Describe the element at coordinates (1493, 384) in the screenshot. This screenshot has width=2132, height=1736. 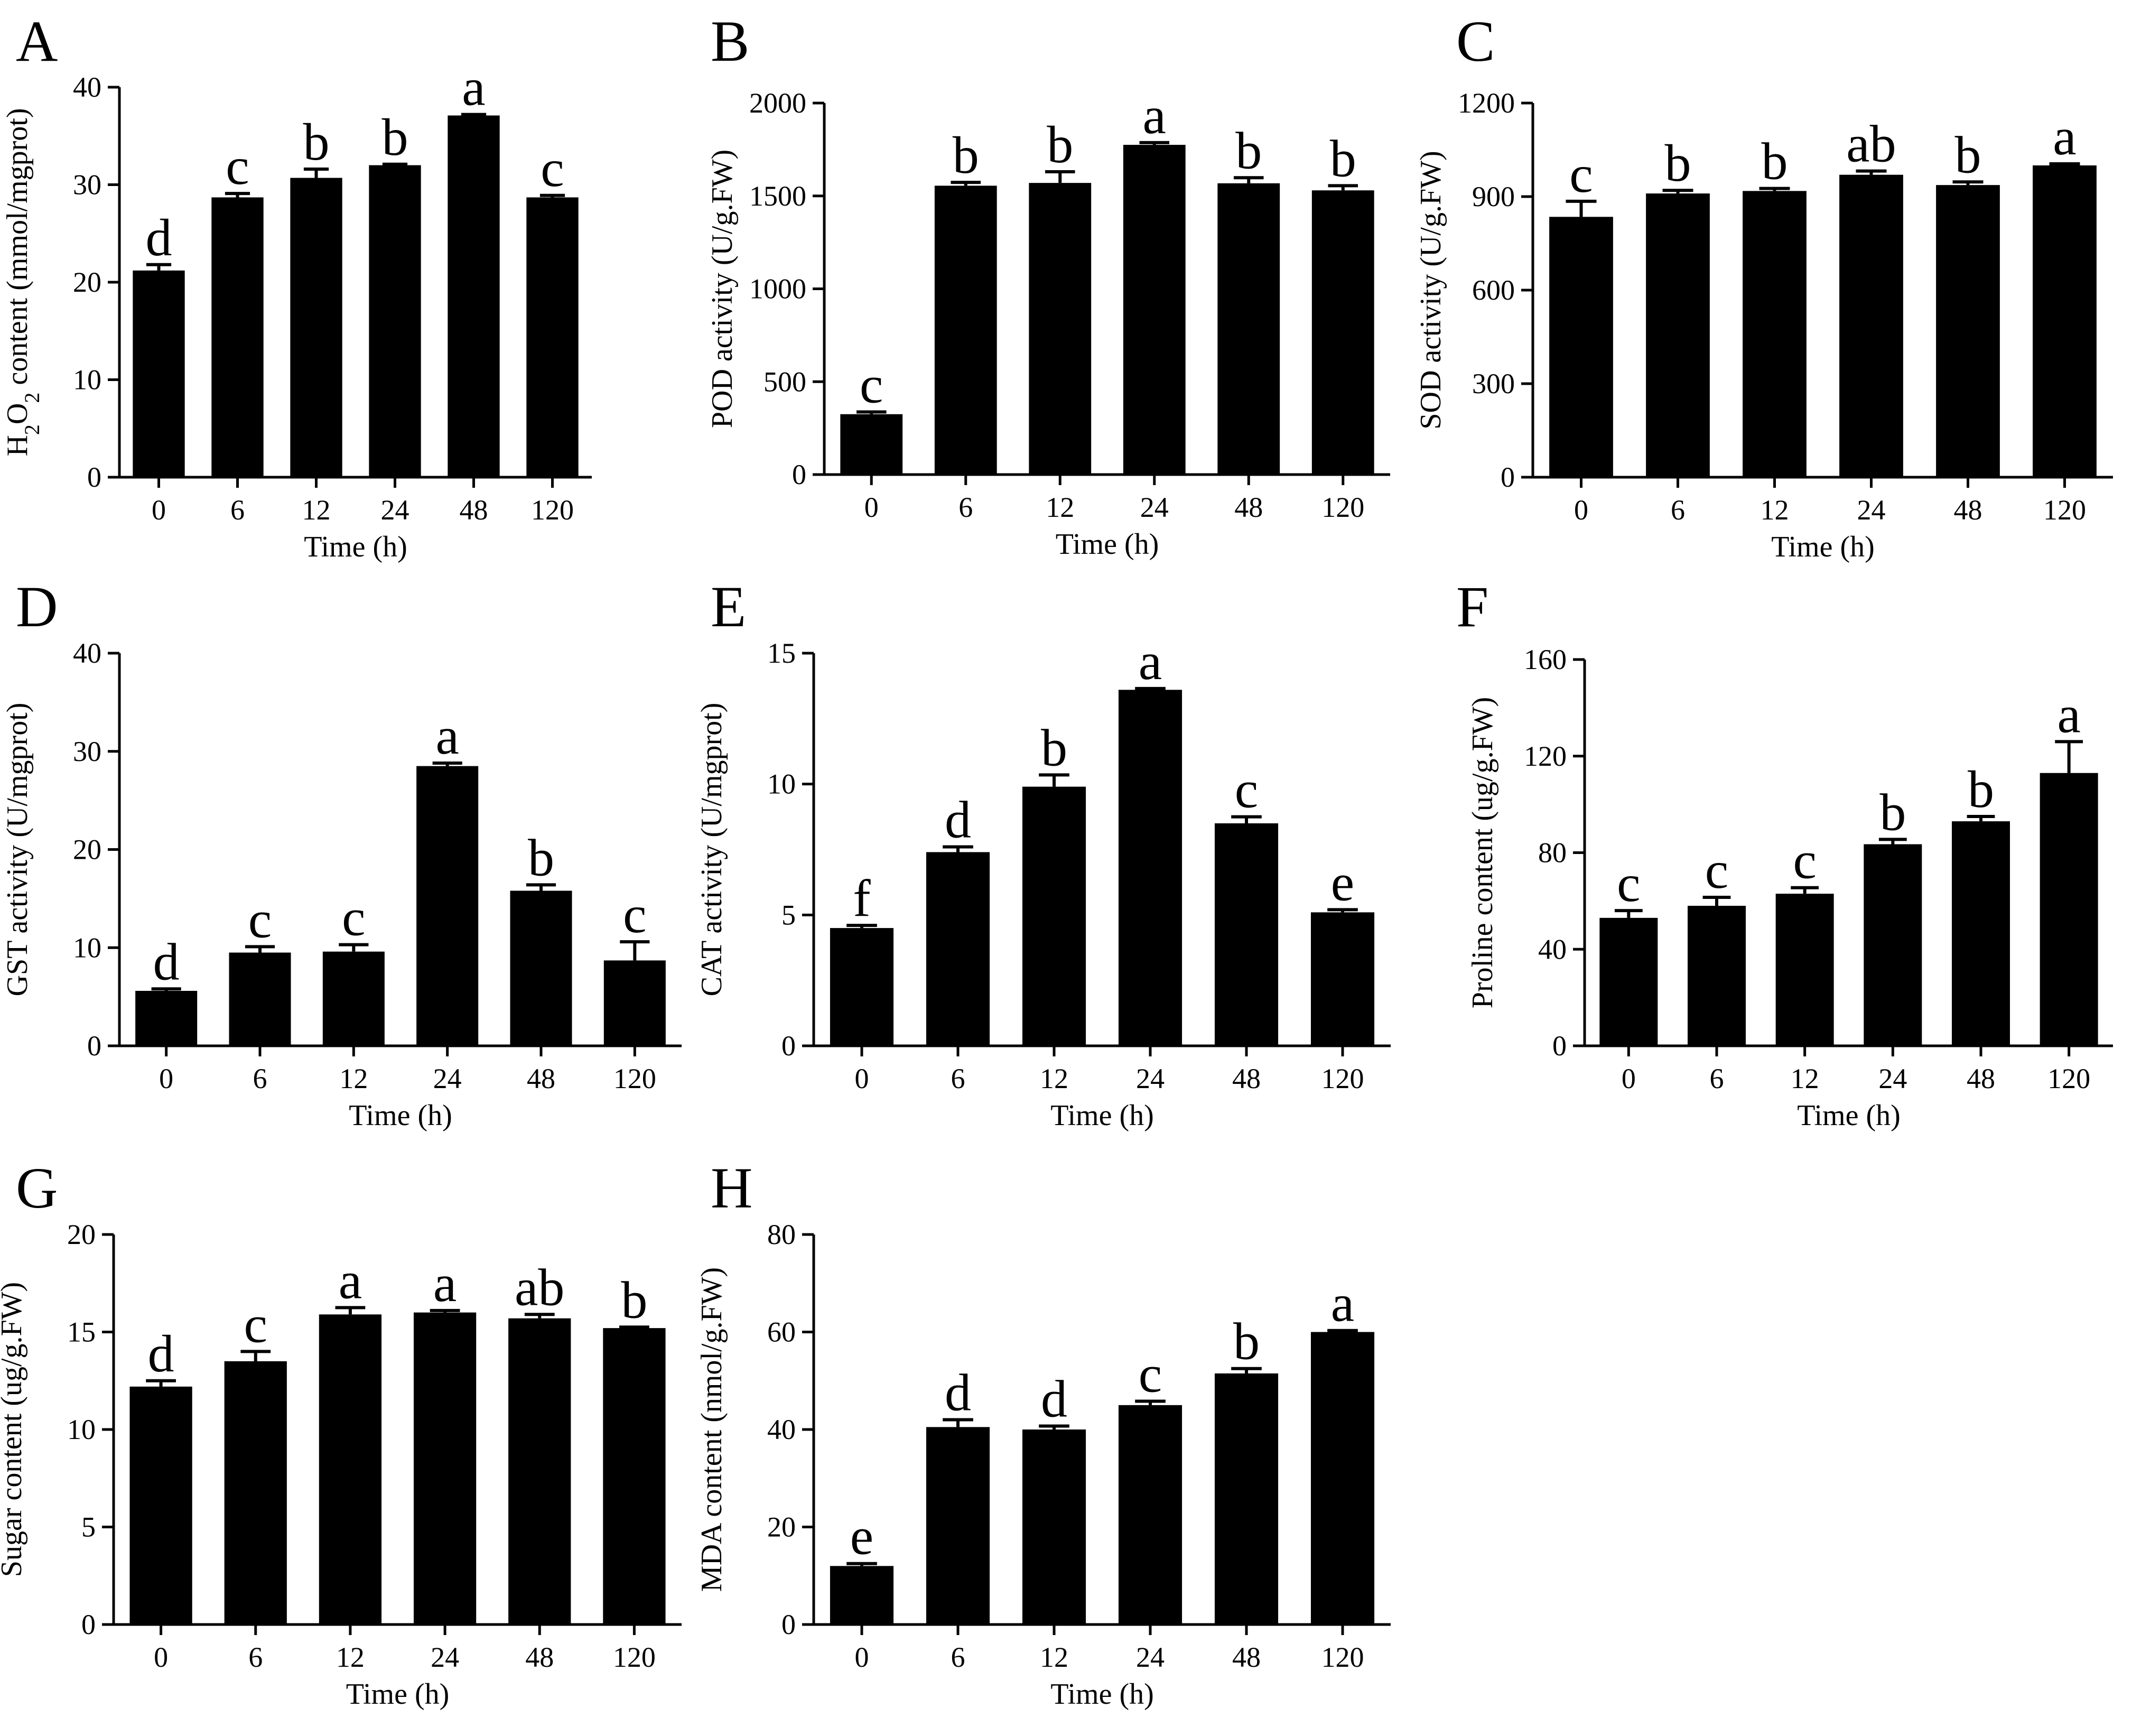
I see `y-tick-label: 300` at that location.